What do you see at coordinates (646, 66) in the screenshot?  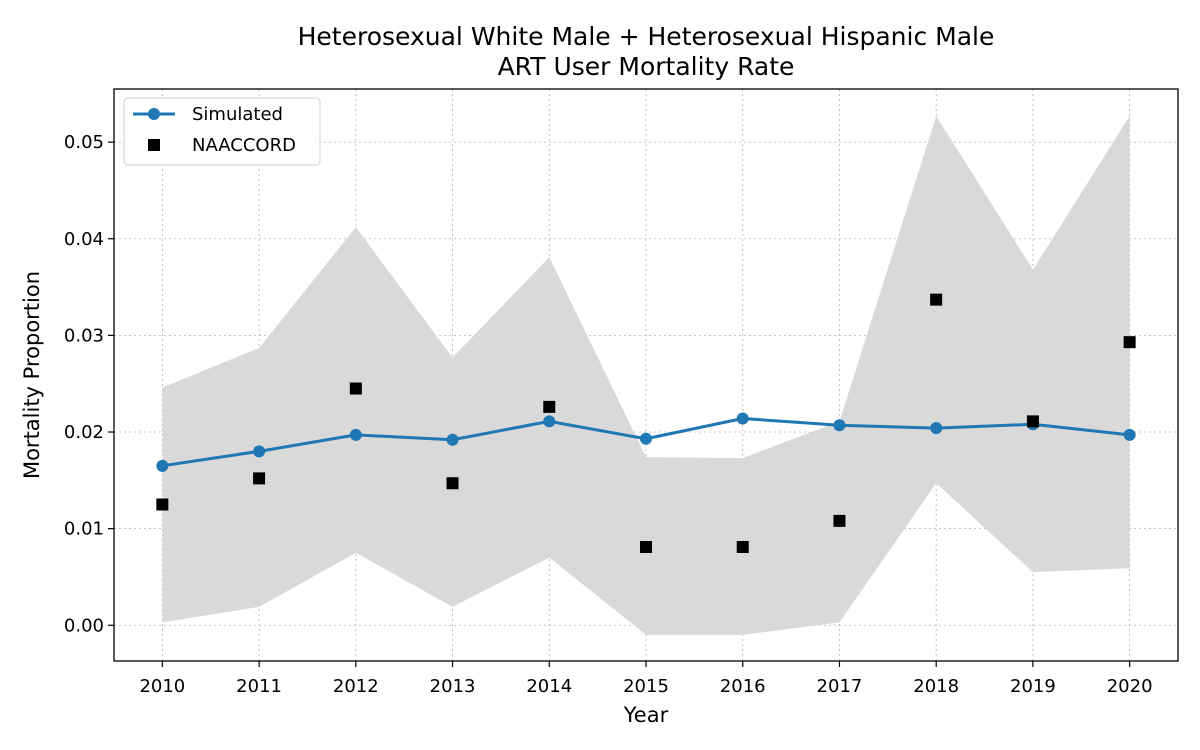 I see `chart-title-line-2: ART User Mortality Rate` at bounding box center [646, 66].